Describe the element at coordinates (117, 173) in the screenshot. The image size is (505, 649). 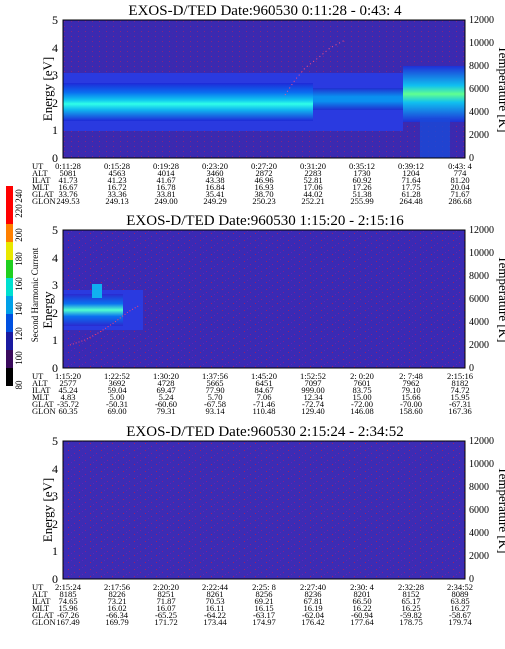
I see `panel-1-alt-1: 4563` at that location.